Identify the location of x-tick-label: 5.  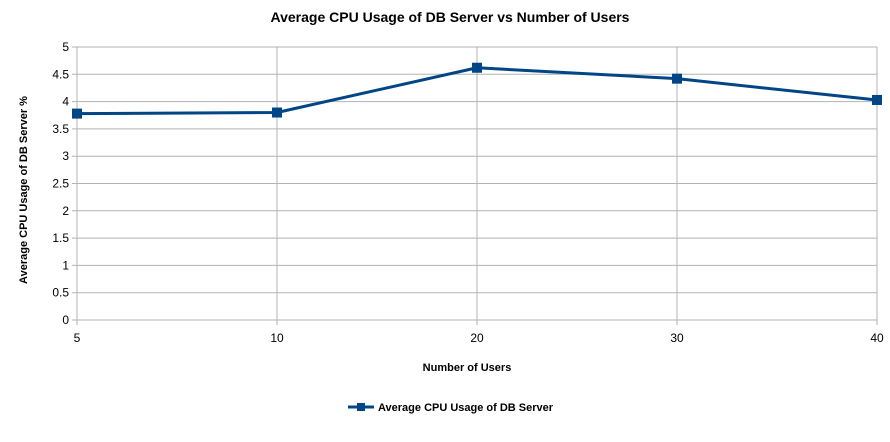
(77, 338).